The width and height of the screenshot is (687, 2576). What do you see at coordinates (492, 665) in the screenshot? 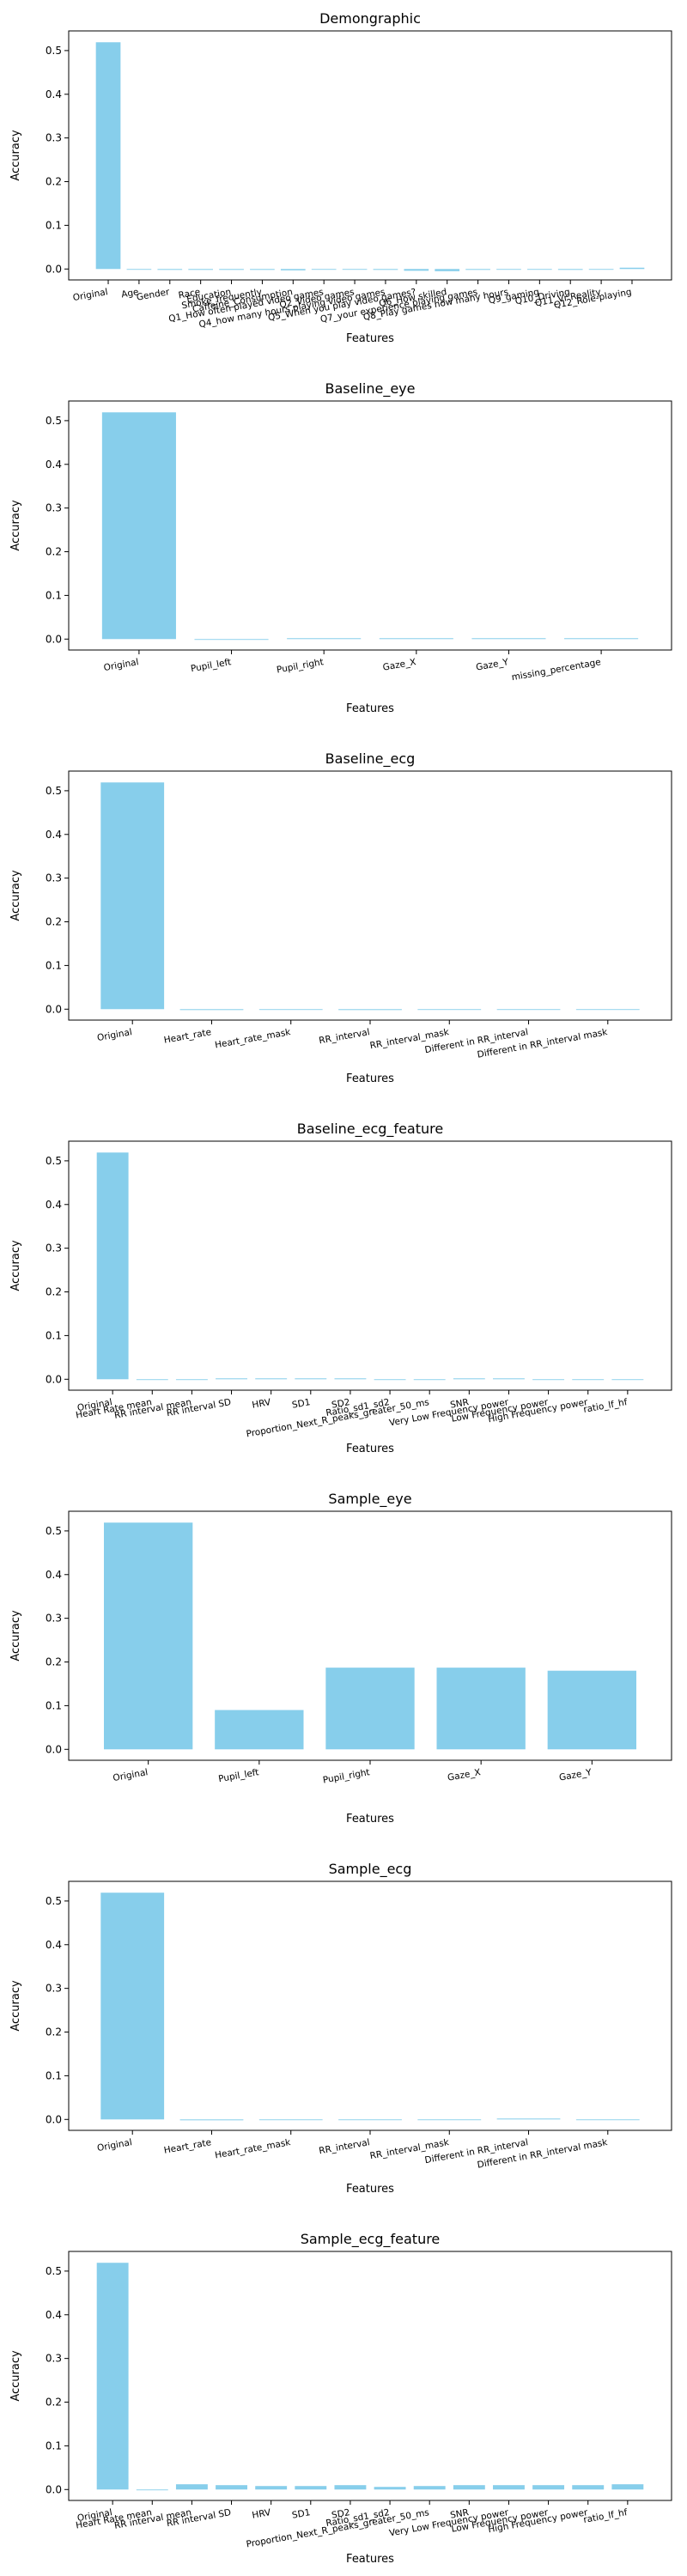
I see `x-tick-label: Gaze_Y` at bounding box center [492, 665].